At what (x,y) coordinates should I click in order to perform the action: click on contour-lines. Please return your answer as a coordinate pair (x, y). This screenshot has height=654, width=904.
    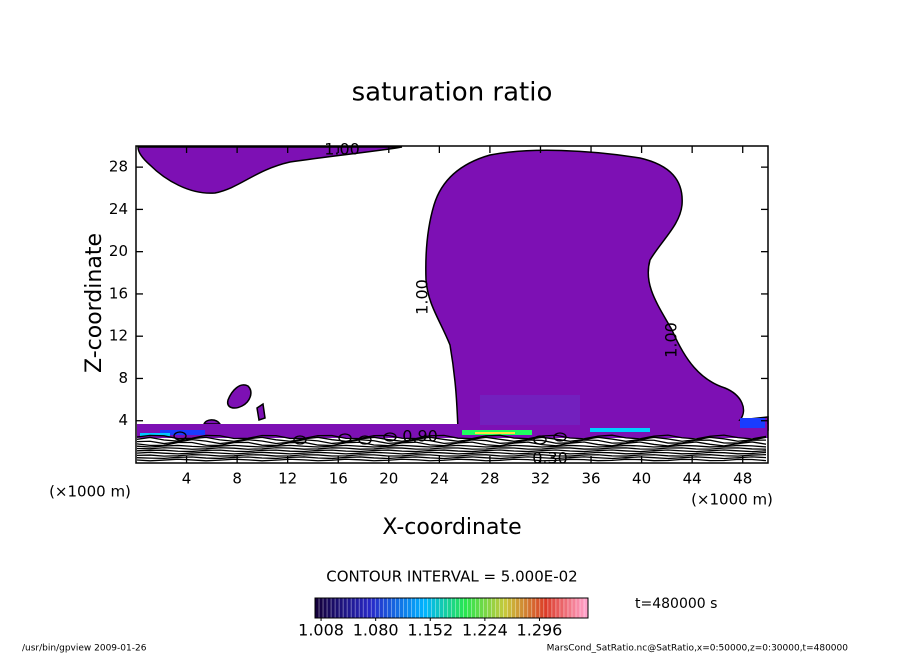
    Looking at the image, I should click on (451, 446).